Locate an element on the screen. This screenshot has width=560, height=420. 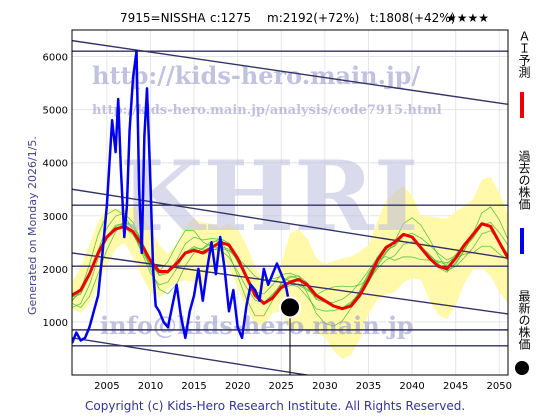
latest-price-dot is located at coordinates (290, 307).